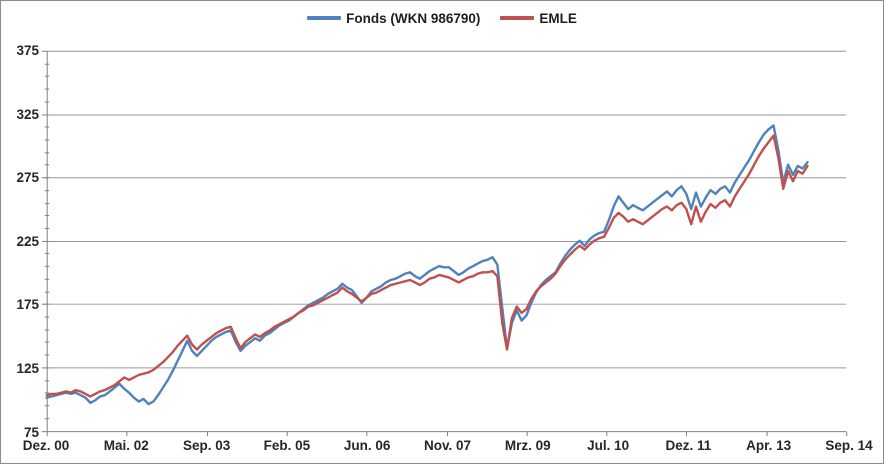 The image size is (884, 464). I want to click on y-axis-label: 225, so click(27, 241).